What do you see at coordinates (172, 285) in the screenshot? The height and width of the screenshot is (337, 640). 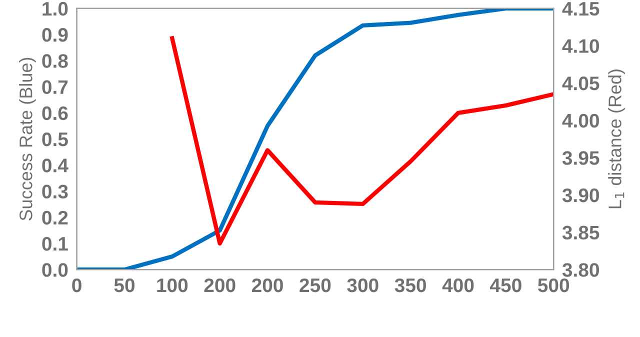 I see `x-tick-label: 100` at bounding box center [172, 285].